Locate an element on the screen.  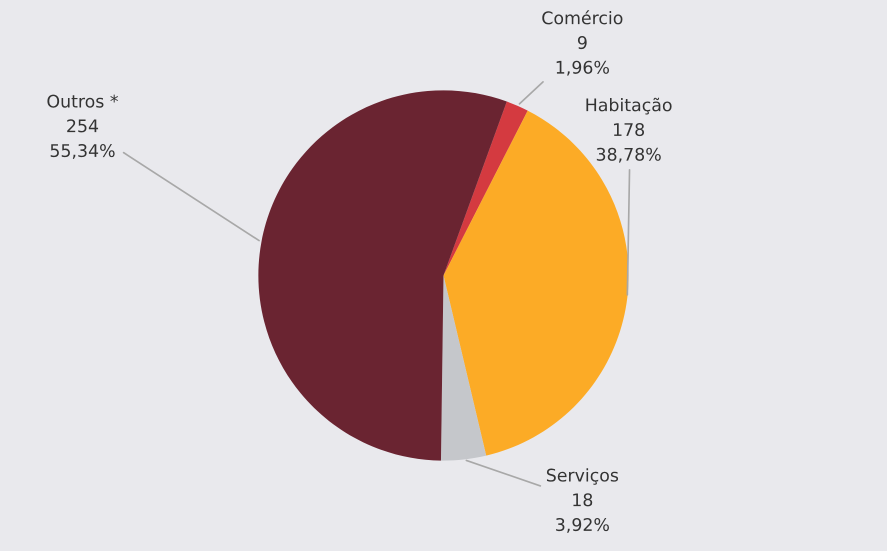
slice-label: Outros * is located at coordinates (82, 101).